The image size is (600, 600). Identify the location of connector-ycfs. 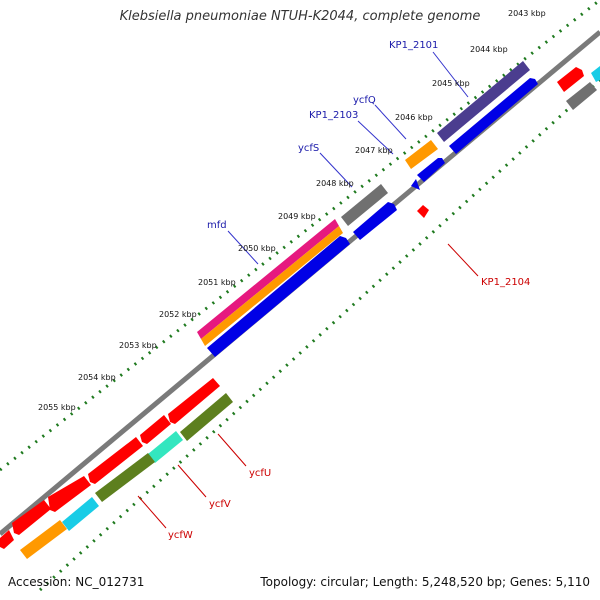
(336, 170).